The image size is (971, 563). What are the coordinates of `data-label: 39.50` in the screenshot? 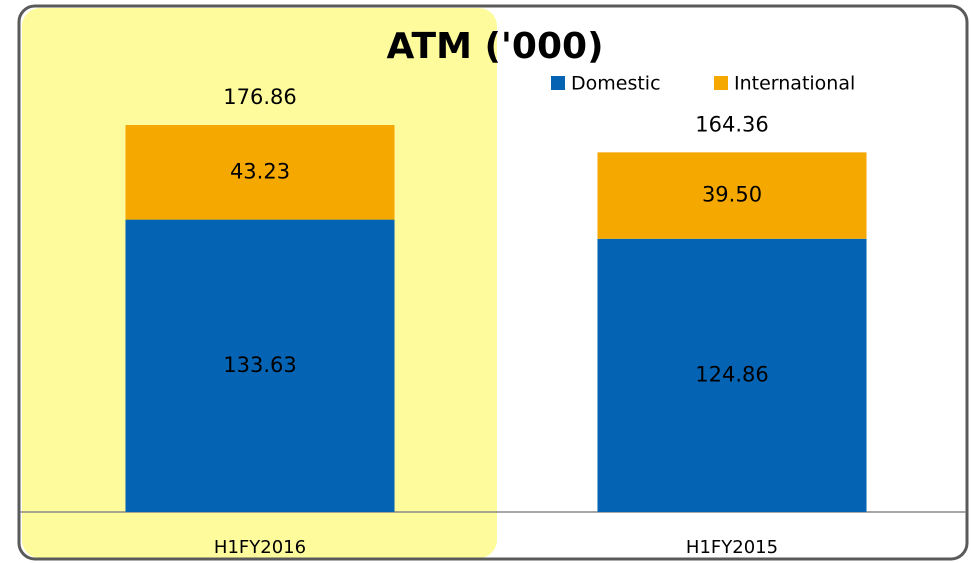 It's located at (732, 195).